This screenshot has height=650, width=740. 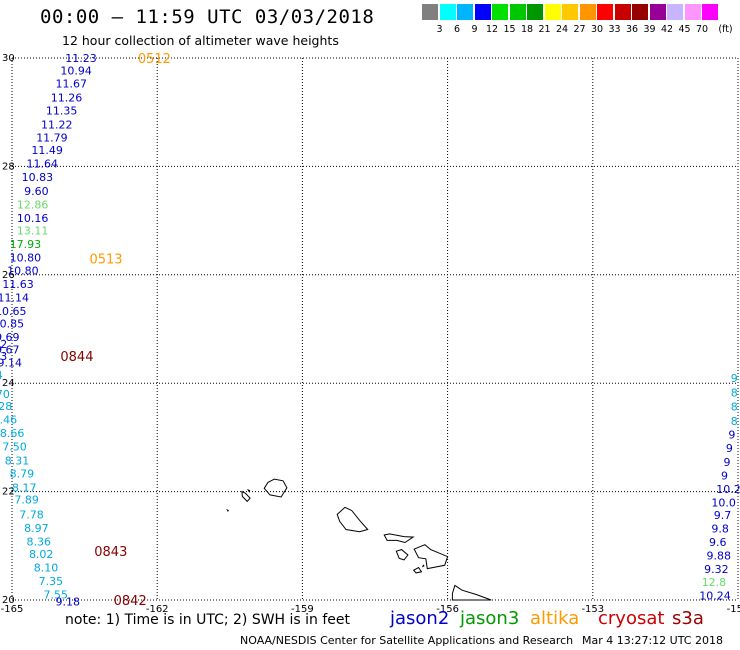 I want to click on island-molokai, so click(x=399, y=538).